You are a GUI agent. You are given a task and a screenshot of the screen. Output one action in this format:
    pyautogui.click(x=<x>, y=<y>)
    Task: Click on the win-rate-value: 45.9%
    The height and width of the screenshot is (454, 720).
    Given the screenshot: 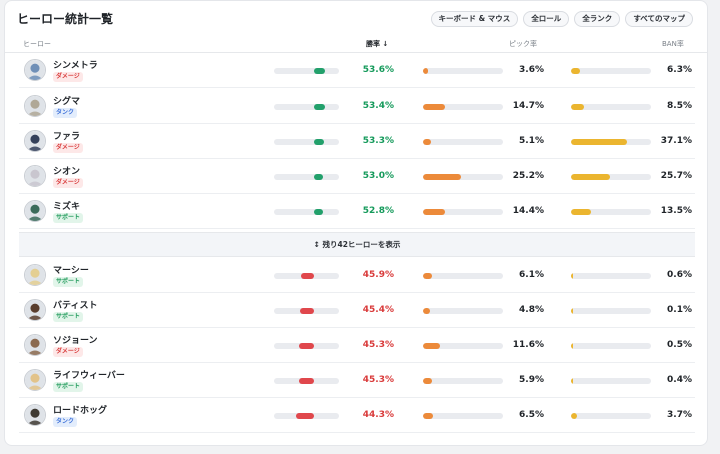 What is the action you would take?
    pyautogui.click(x=378, y=275)
    